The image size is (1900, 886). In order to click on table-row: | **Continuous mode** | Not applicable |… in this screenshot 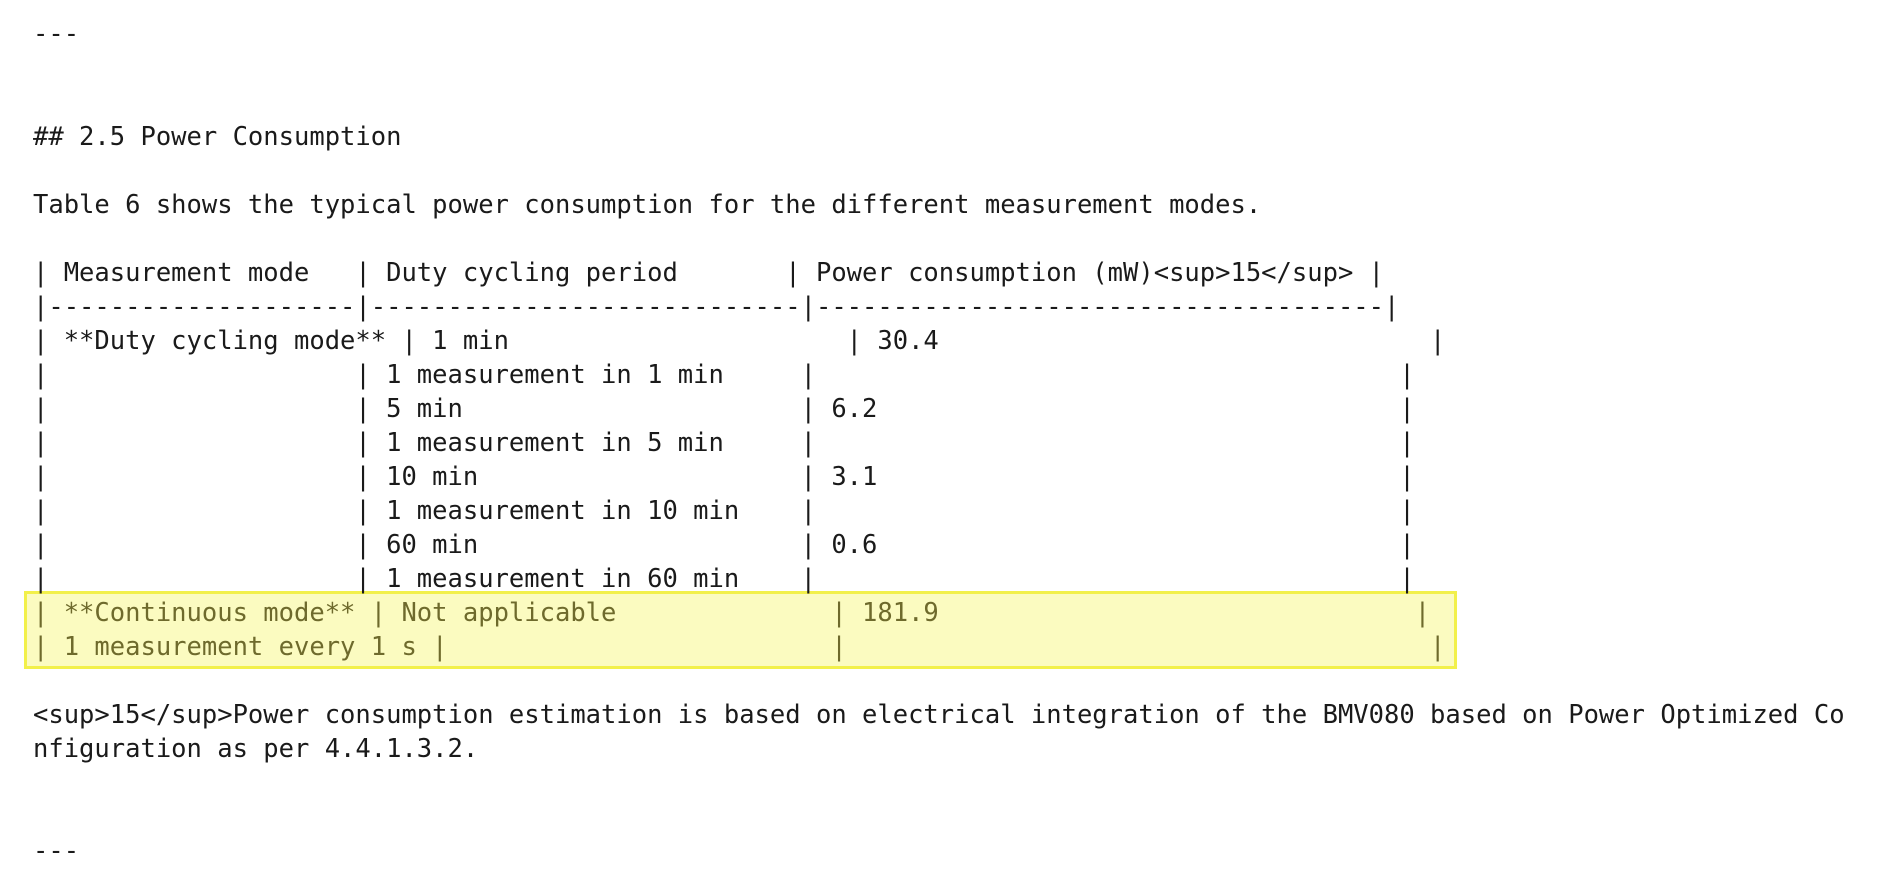, I will do `click(732, 613)`.